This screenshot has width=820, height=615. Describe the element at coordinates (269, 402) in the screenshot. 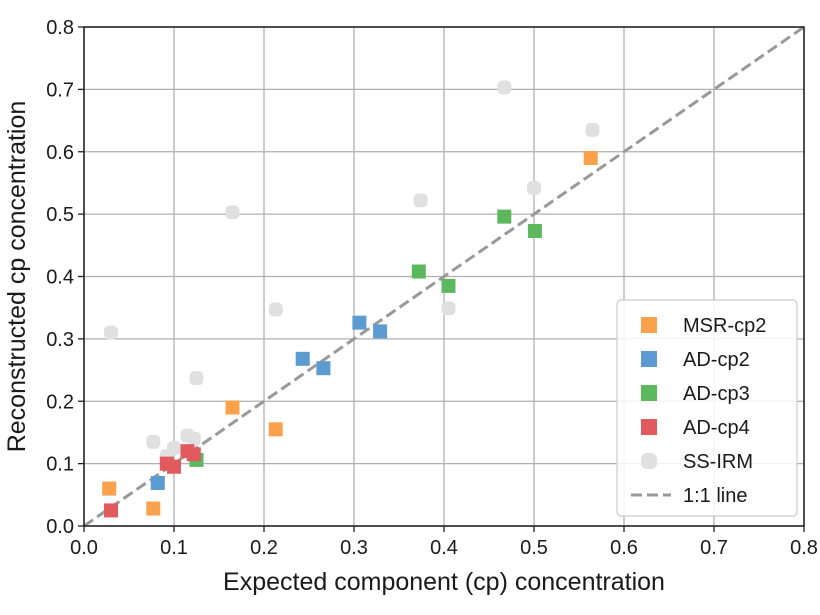

I see `series-ad-cp2` at that location.